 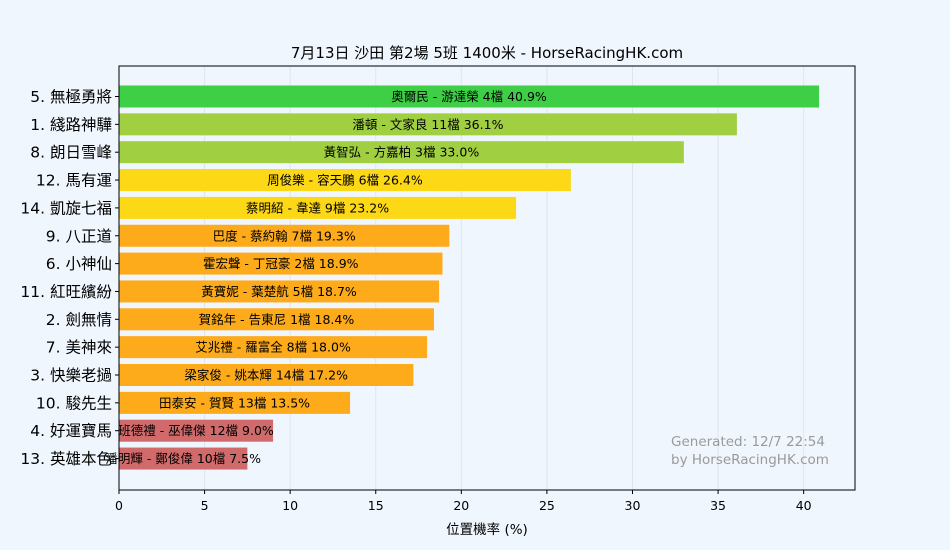 I want to click on x-tick-label: 15, so click(x=376, y=505).